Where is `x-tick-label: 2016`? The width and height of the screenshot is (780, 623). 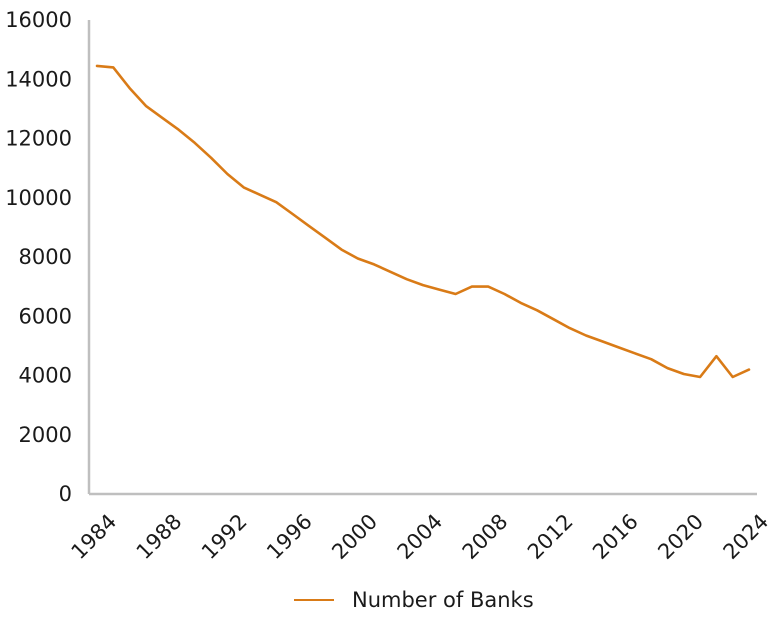 x-tick-label: 2016 is located at coordinates (615, 536).